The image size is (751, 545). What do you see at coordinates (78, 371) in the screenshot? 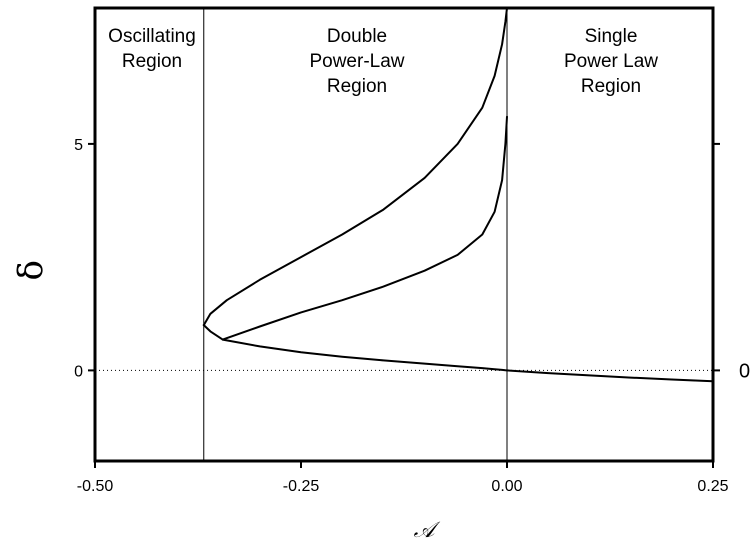
I see `y-tick-label: 0` at bounding box center [78, 371].